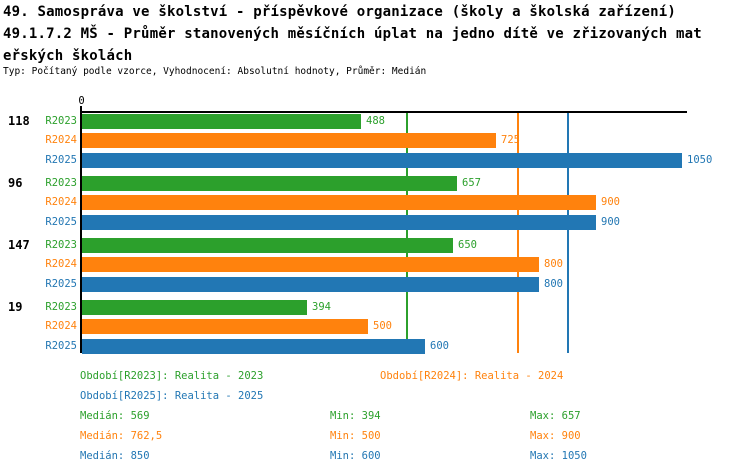 The width and height of the screenshot is (750, 474). I want to click on stat-value: 394, so click(371, 416).